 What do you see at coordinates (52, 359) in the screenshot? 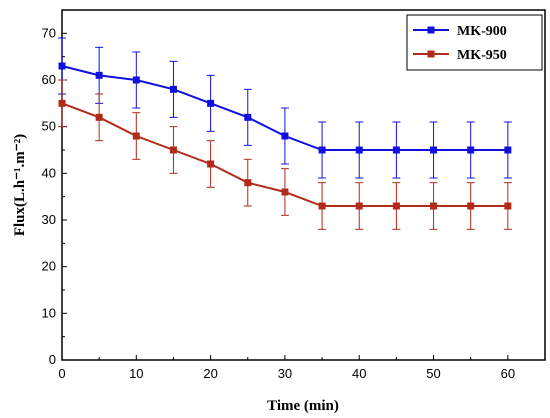
I see `y-tick-label: 0` at bounding box center [52, 359].